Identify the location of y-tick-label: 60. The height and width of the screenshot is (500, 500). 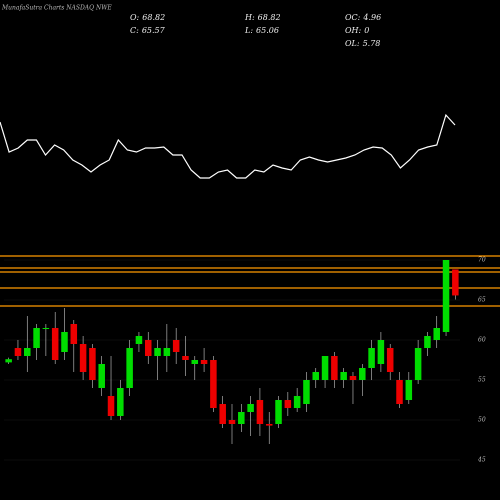
(482, 340).